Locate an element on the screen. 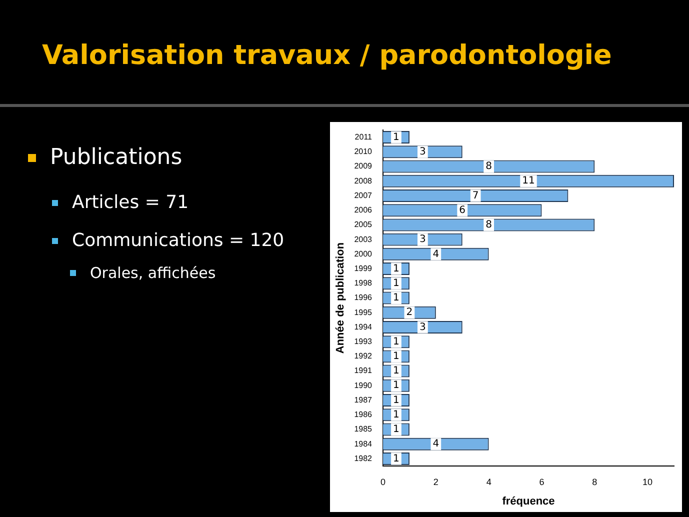 The image size is (689, 517). x-tick-label: 10 is located at coordinates (647, 481).